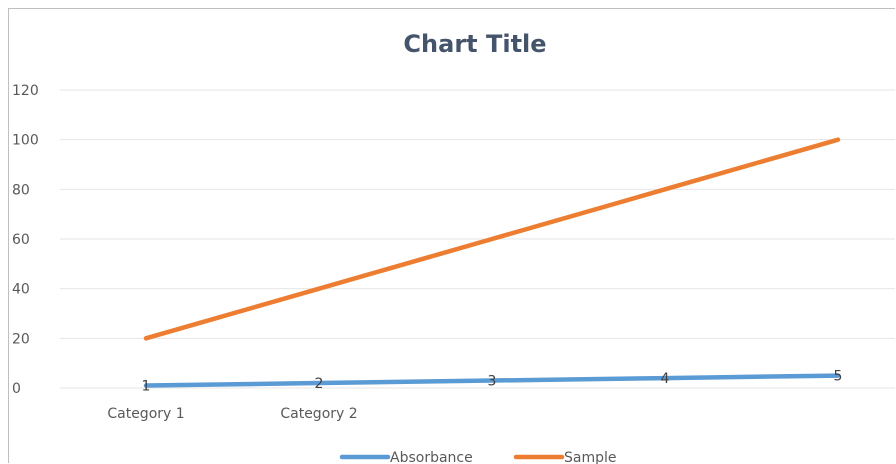 Image resolution: width=896 pixels, height=464 pixels. What do you see at coordinates (318, 414) in the screenshot?
I see `category-label: Category 2` at bounding box center [318, 414].